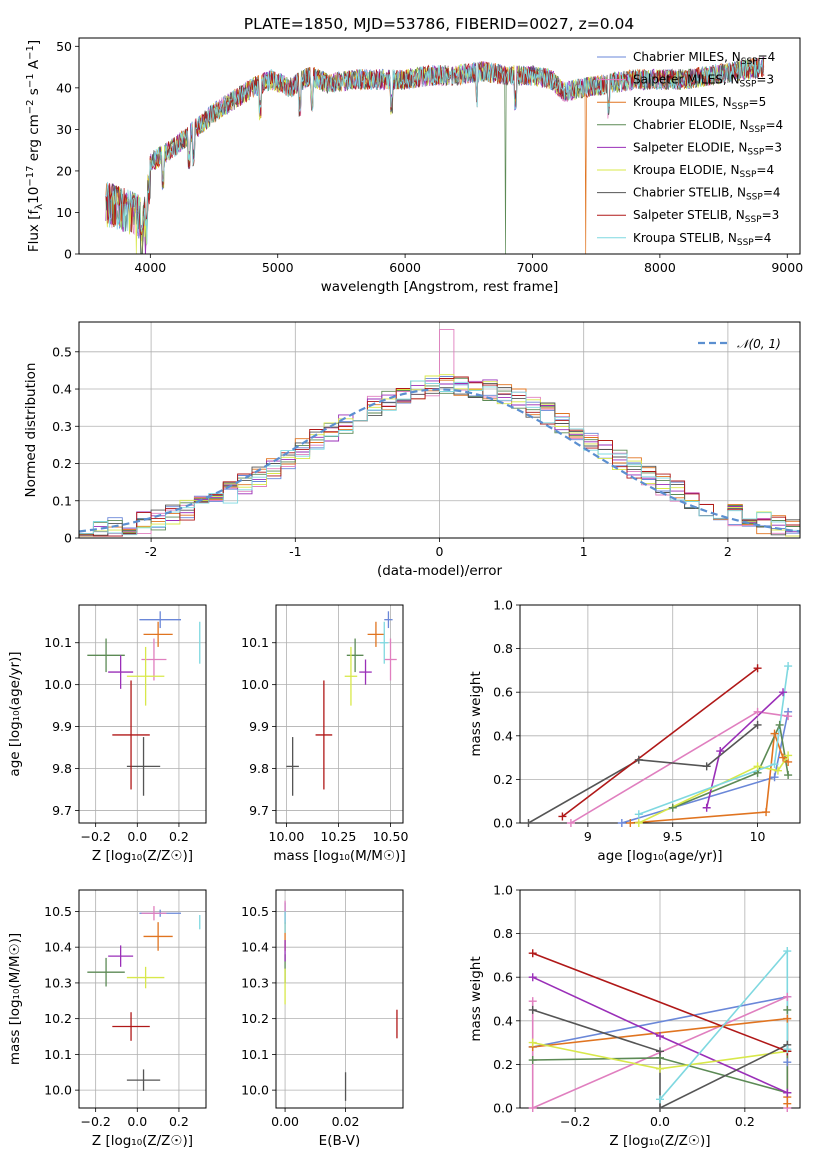 The image size is (819, 1170). What do you see at coordinates (144, 703) in the screenshot?
I see `age_vs_Z-plot-area` at bounding box center [144, 703].